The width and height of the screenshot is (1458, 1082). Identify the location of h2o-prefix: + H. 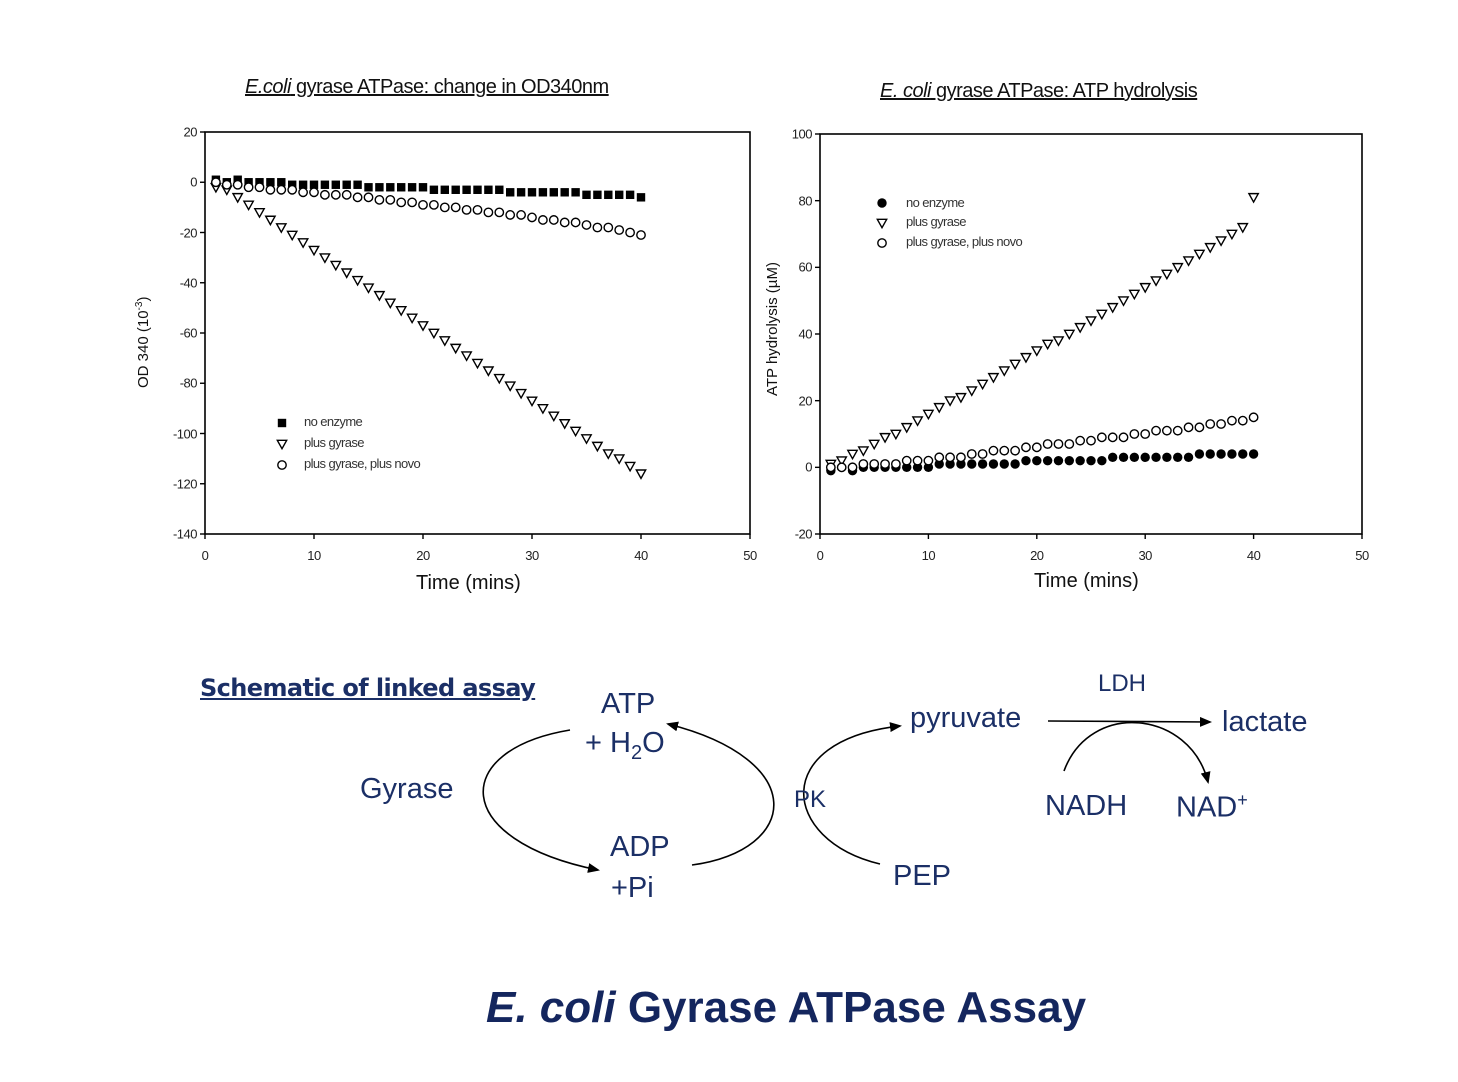
(608, 743).